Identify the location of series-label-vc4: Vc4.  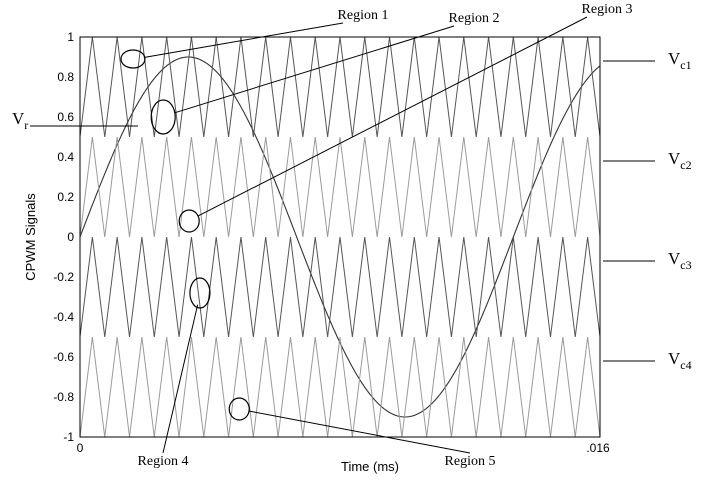
(680, 360).